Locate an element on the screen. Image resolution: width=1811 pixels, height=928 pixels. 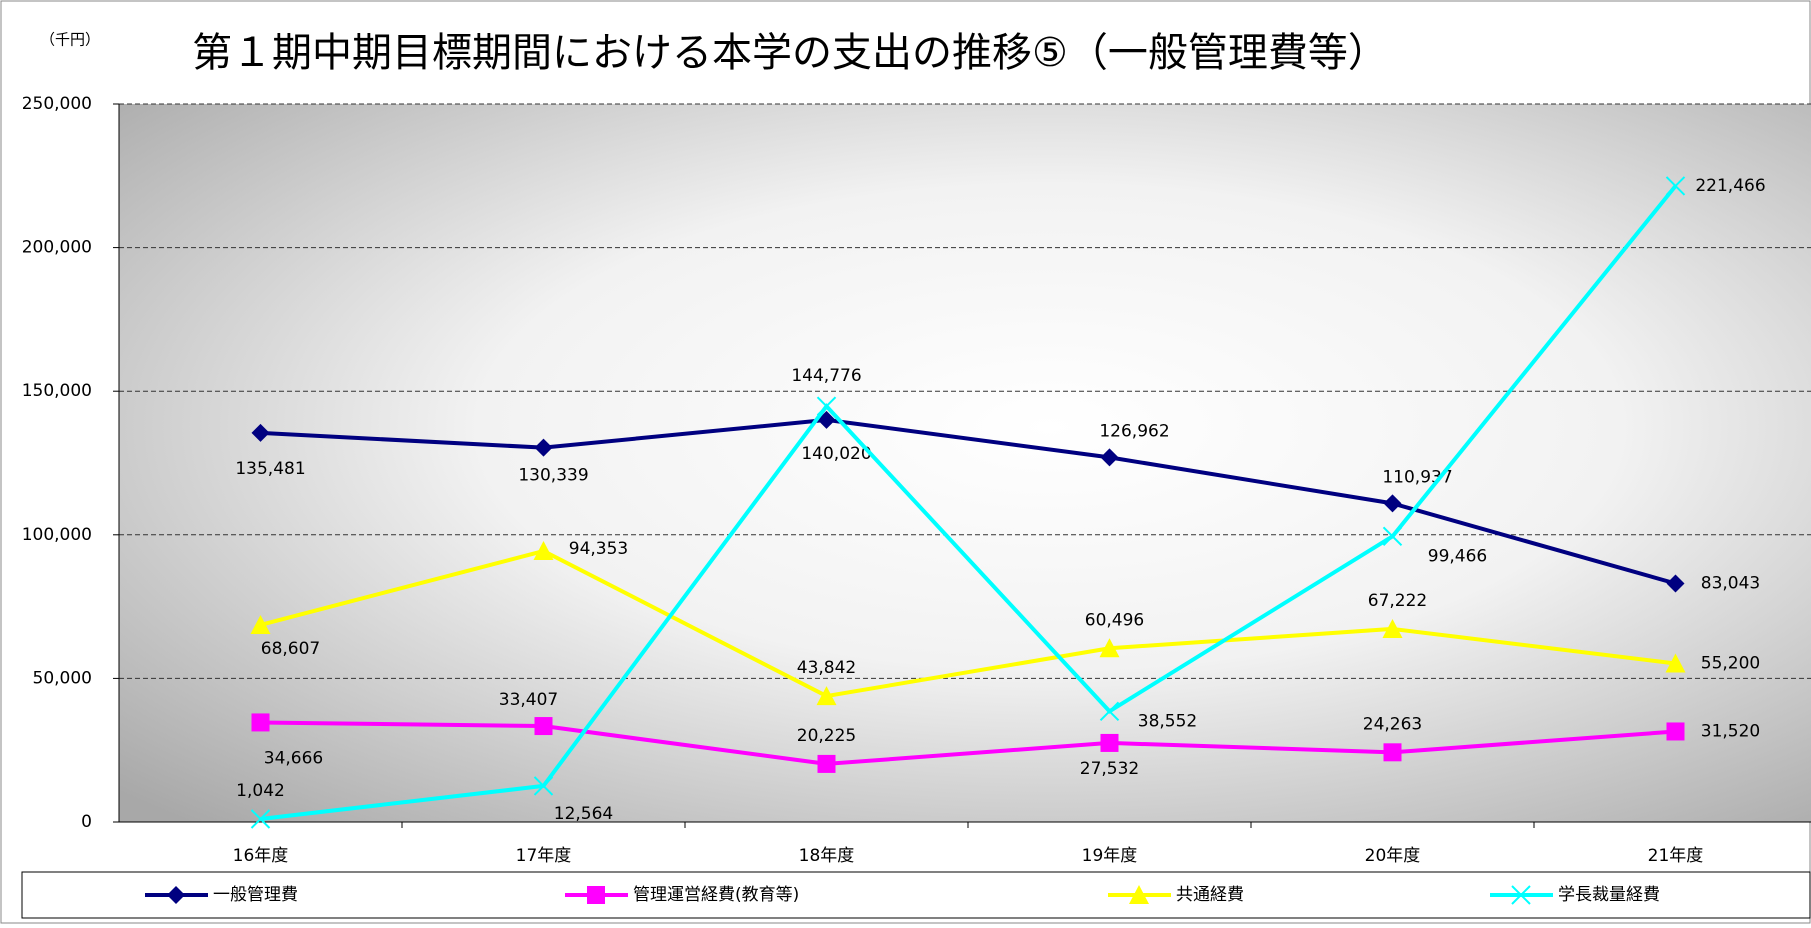
data-label: 130,339 is located at coordinates (553, 476).